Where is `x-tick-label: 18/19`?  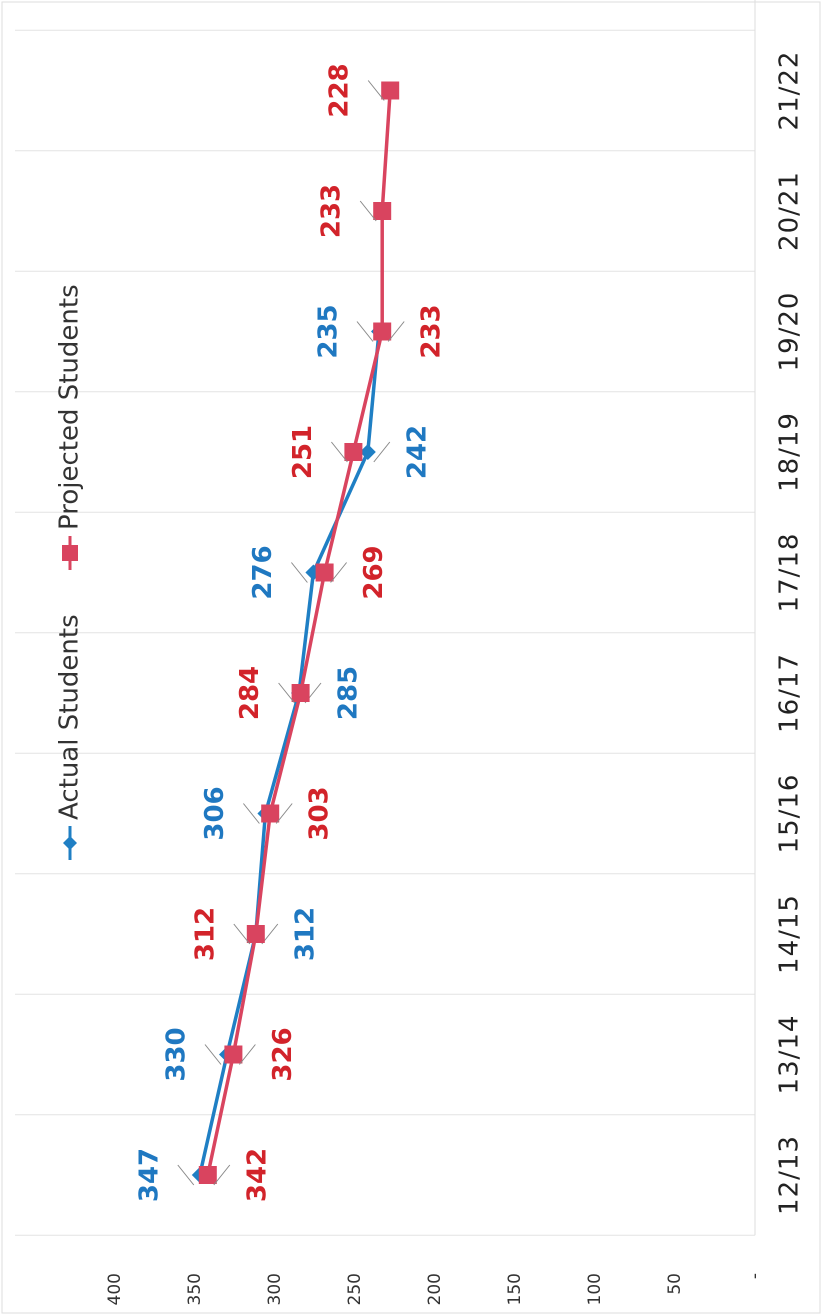 x-tick-label: 18/19 is located at coordinates (790, 452).